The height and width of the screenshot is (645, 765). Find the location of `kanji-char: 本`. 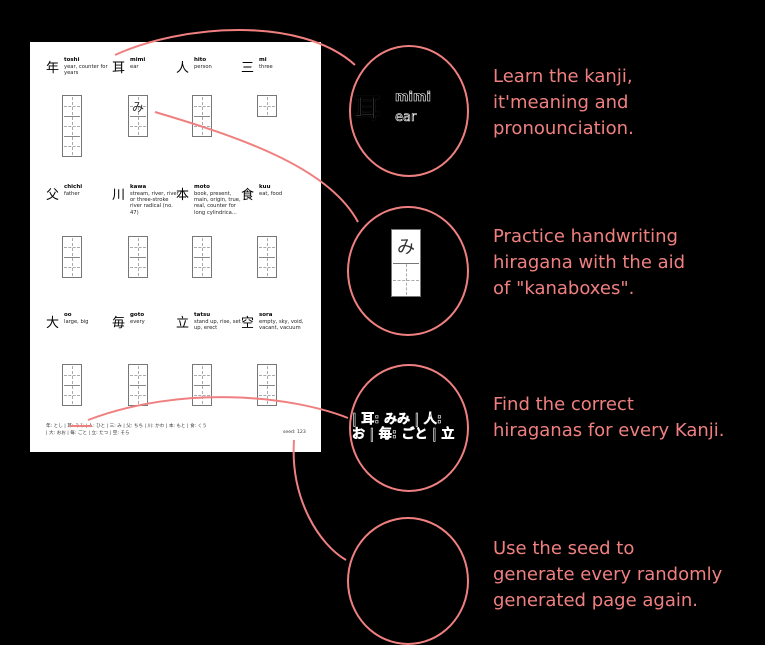

kanji-char: 本 is located at coordinates (183, 195).